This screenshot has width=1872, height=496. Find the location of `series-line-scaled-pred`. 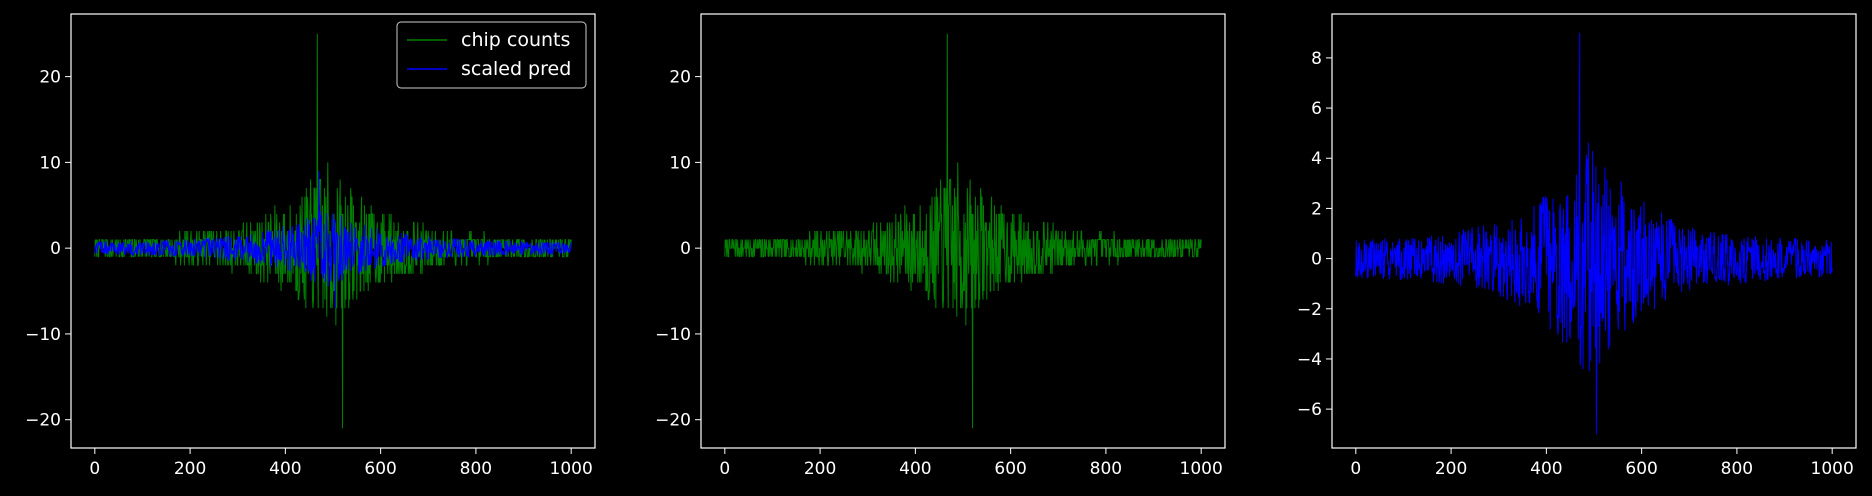

series-line-scaled-pred is located at coordinates (333, 239).